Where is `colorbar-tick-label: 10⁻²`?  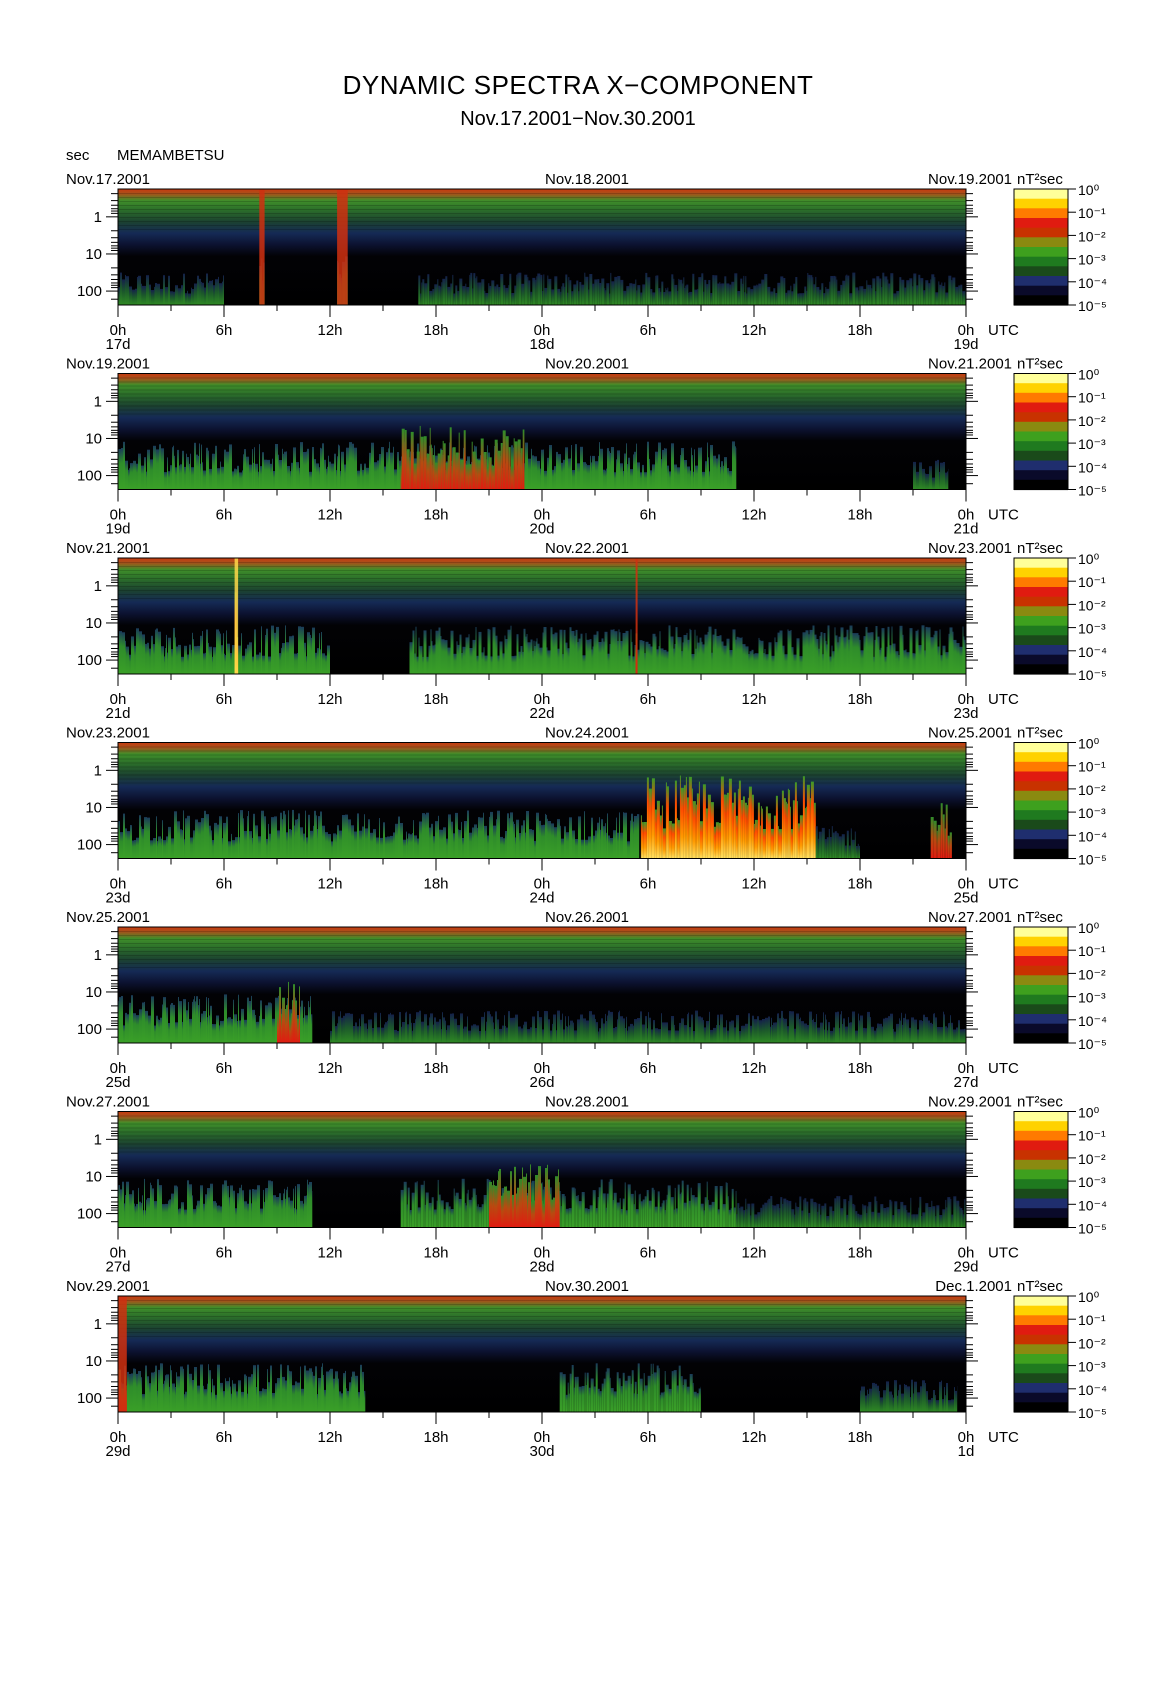
colorbar-tick-label: 10⁻² is located at coordinates (1092, 421).